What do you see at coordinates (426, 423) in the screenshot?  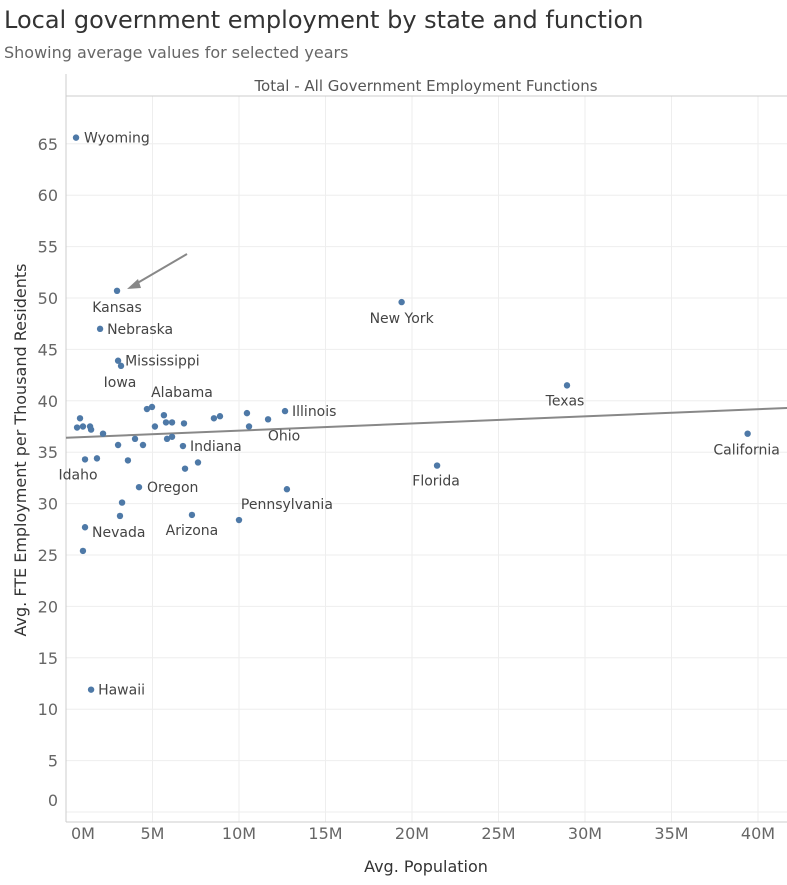 I see `trend-line` at bounding box center [426, 423].